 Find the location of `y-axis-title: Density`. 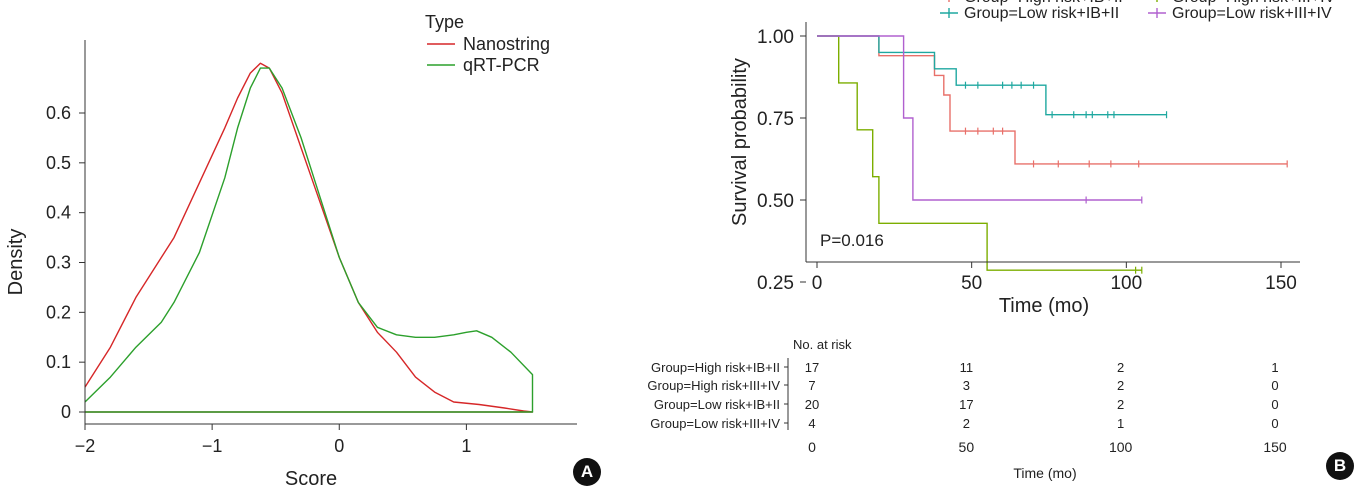

y-axis-title: Density is located at coordinates (16, 262).